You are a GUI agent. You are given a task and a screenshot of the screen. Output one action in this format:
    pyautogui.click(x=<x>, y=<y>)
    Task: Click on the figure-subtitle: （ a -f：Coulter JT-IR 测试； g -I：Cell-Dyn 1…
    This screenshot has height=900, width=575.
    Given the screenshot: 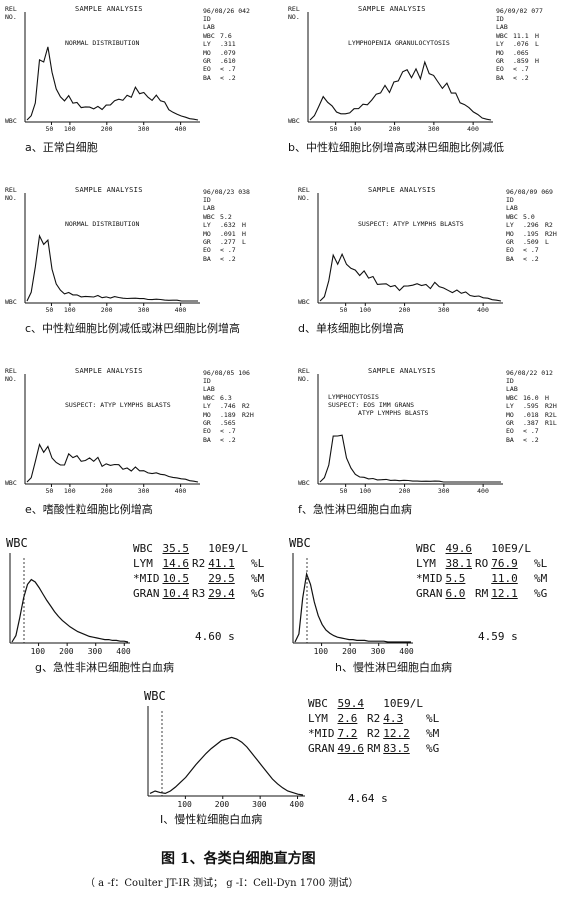 What is the action you would take?
    pyautogui.click(x=222, y=883)
    